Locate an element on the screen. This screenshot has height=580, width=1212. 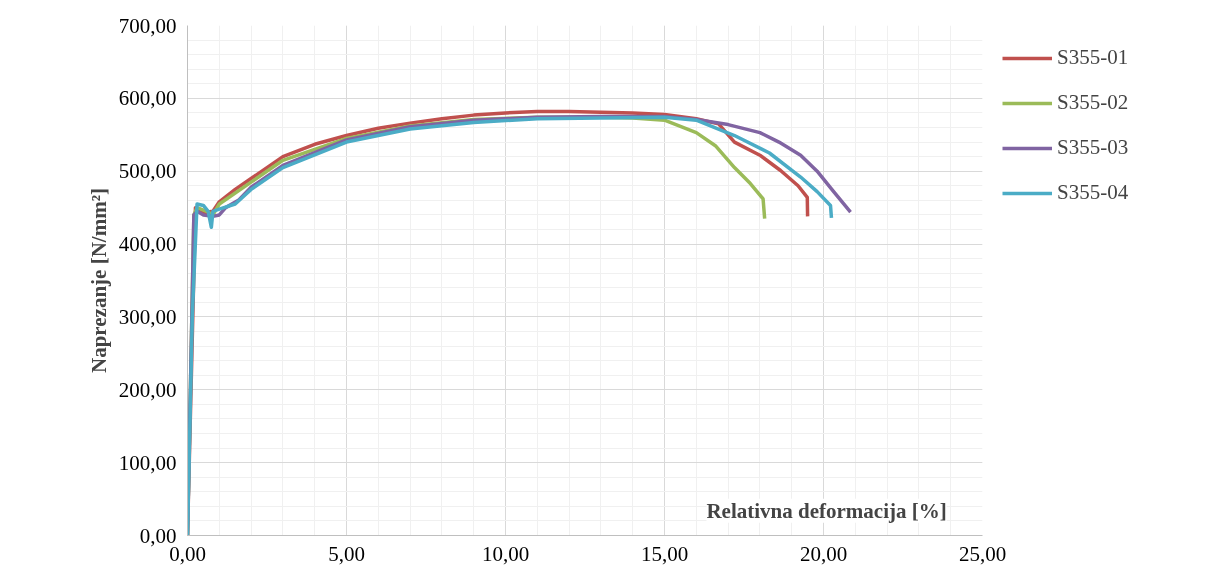
legend-label: S355-04 is located at coordinates (1093, 192).